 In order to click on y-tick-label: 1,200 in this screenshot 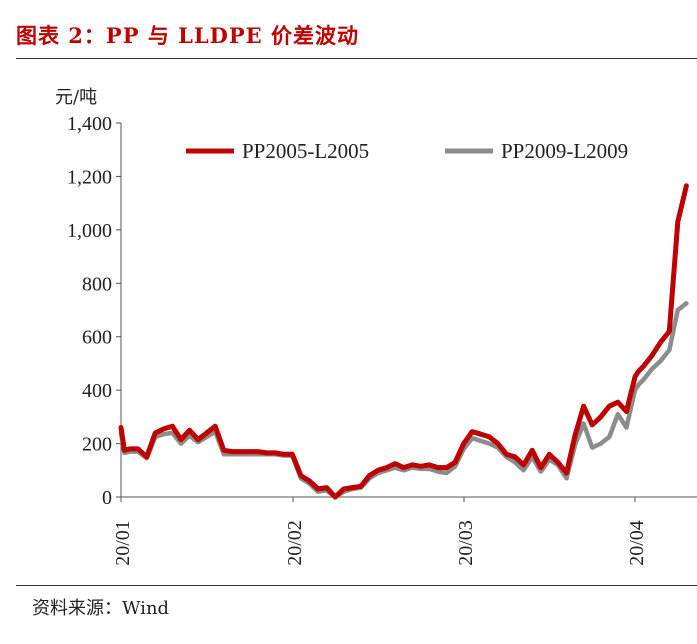, I will do `click(89, 177)`.